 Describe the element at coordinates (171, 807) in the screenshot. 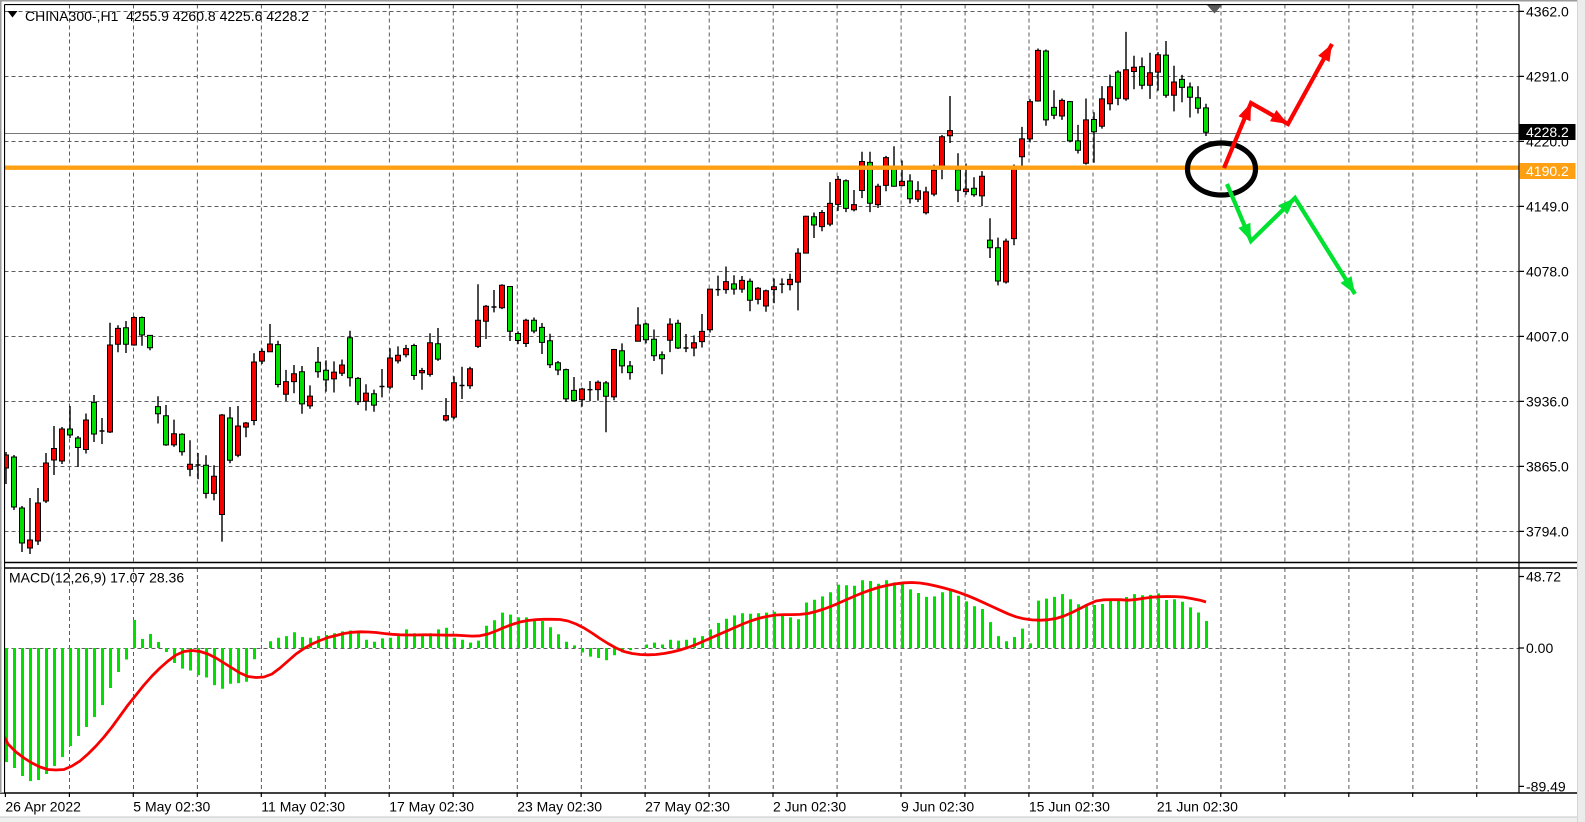

I see `svg-text: 5 May 02:30` at that location.